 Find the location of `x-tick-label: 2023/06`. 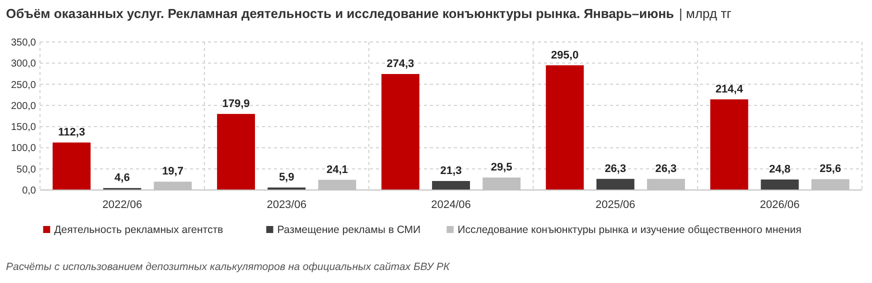

x-tick-label: 2023/06 is located at coordinates (286, 205).